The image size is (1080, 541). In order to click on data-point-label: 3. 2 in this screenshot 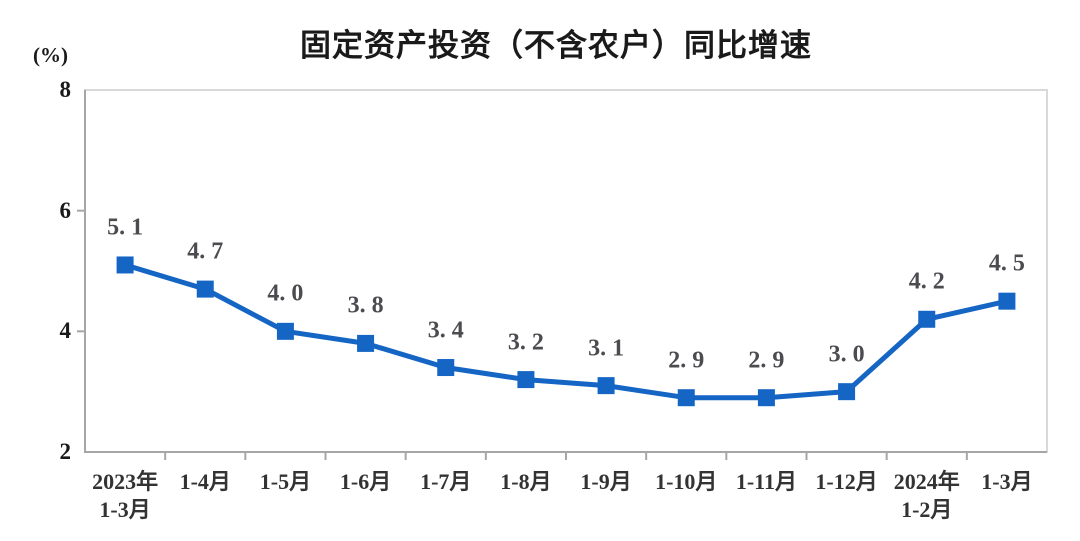, I will do `click(525, 342)`.